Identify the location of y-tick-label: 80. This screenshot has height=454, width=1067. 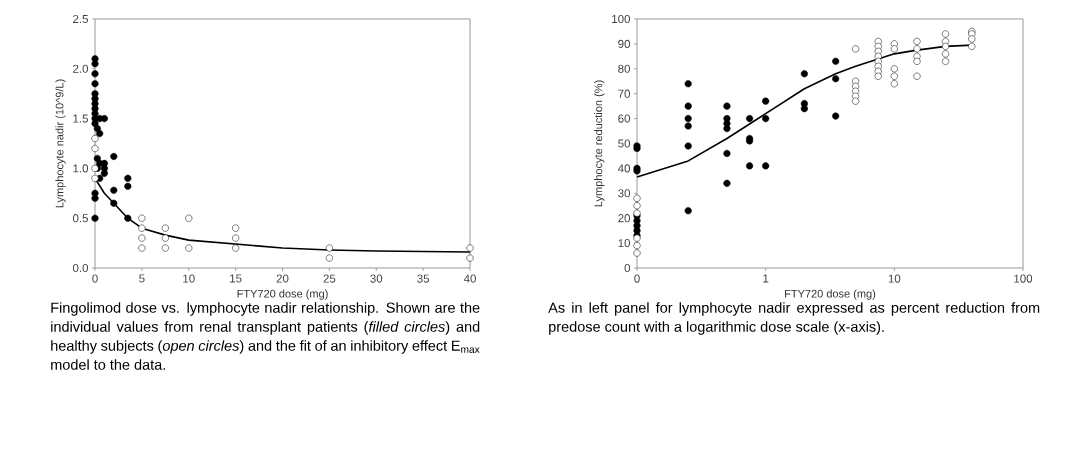
(624, 68).